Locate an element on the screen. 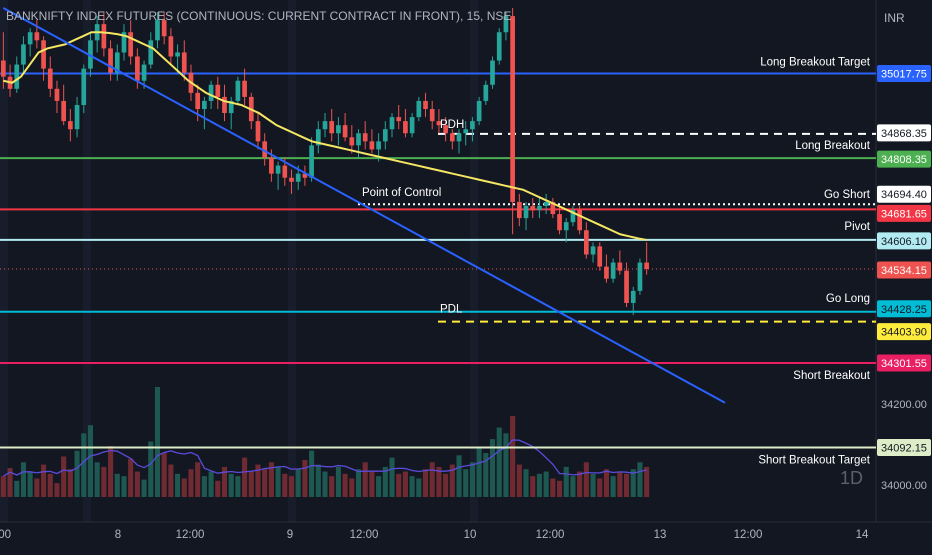  level-label: Go Short is located at coordinates (847, 195).